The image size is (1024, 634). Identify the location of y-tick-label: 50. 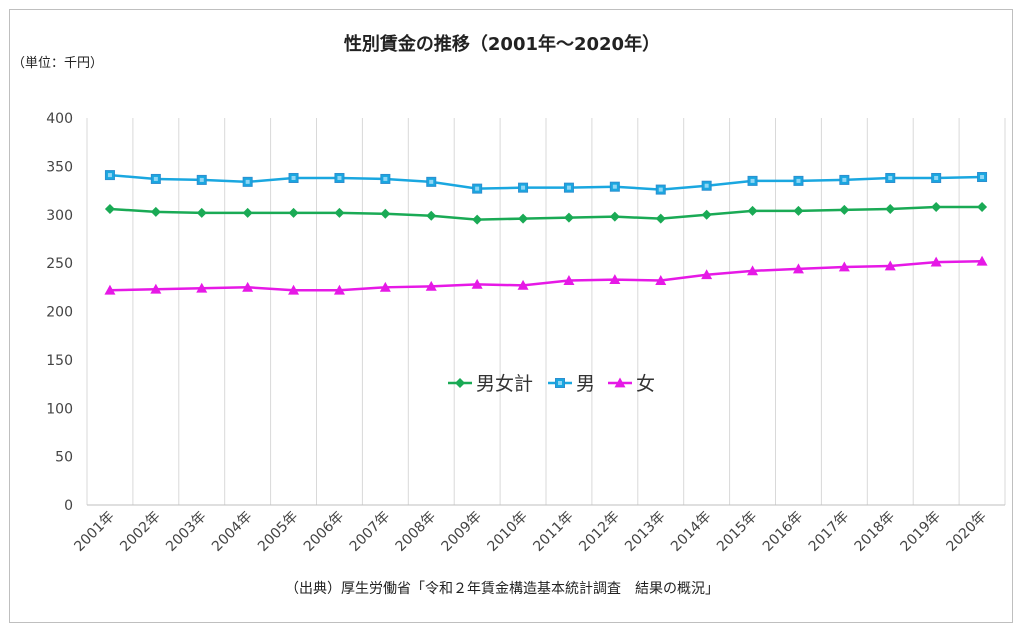
(64, 458).